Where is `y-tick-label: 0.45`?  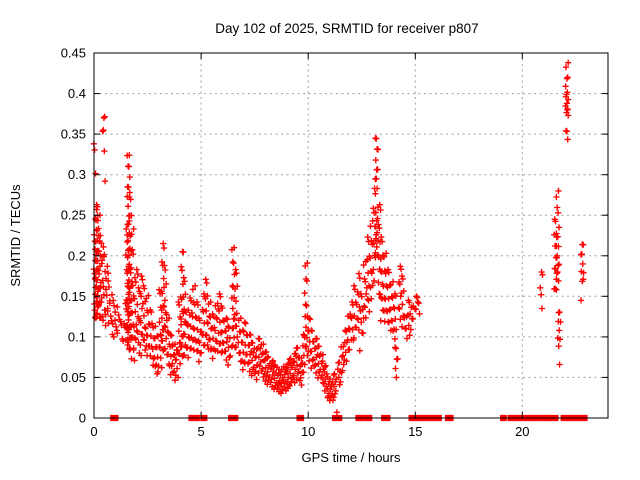 y-tick-label: 0.45 is located at coordinates (73, 53).